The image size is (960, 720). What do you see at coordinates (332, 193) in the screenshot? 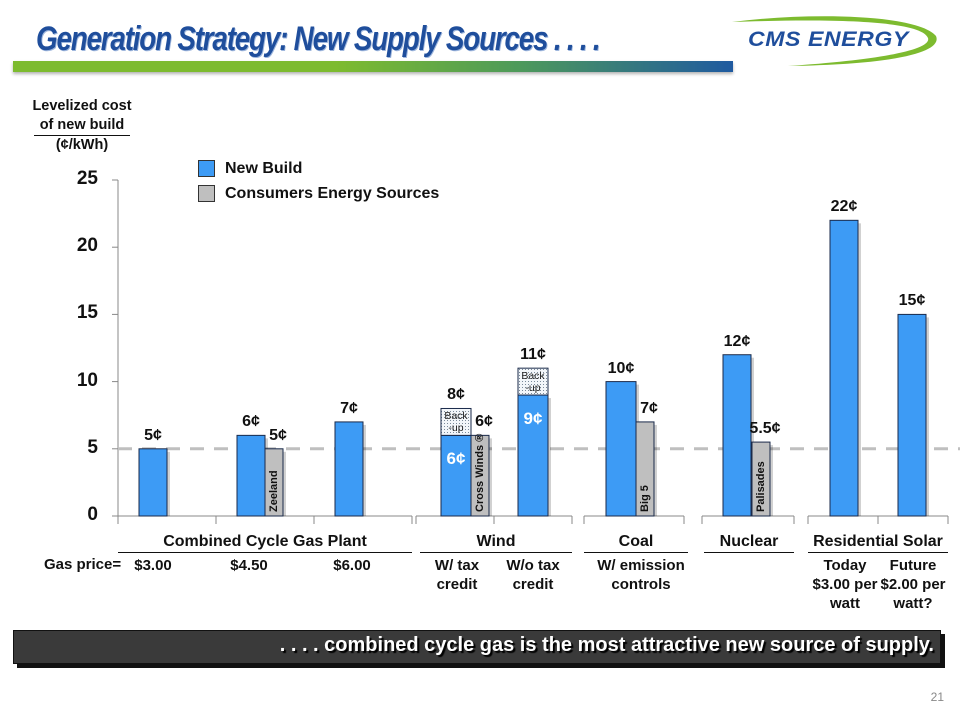
I see `legend-label: Consumers Energy Sources` at bounding box center [332, 193].